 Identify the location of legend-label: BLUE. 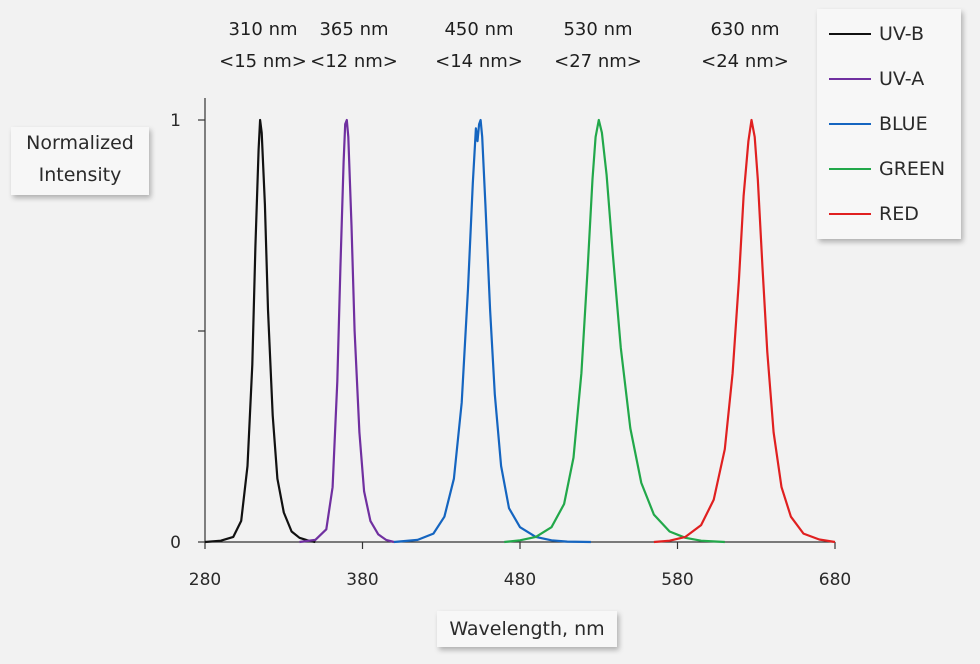
(903, 124).